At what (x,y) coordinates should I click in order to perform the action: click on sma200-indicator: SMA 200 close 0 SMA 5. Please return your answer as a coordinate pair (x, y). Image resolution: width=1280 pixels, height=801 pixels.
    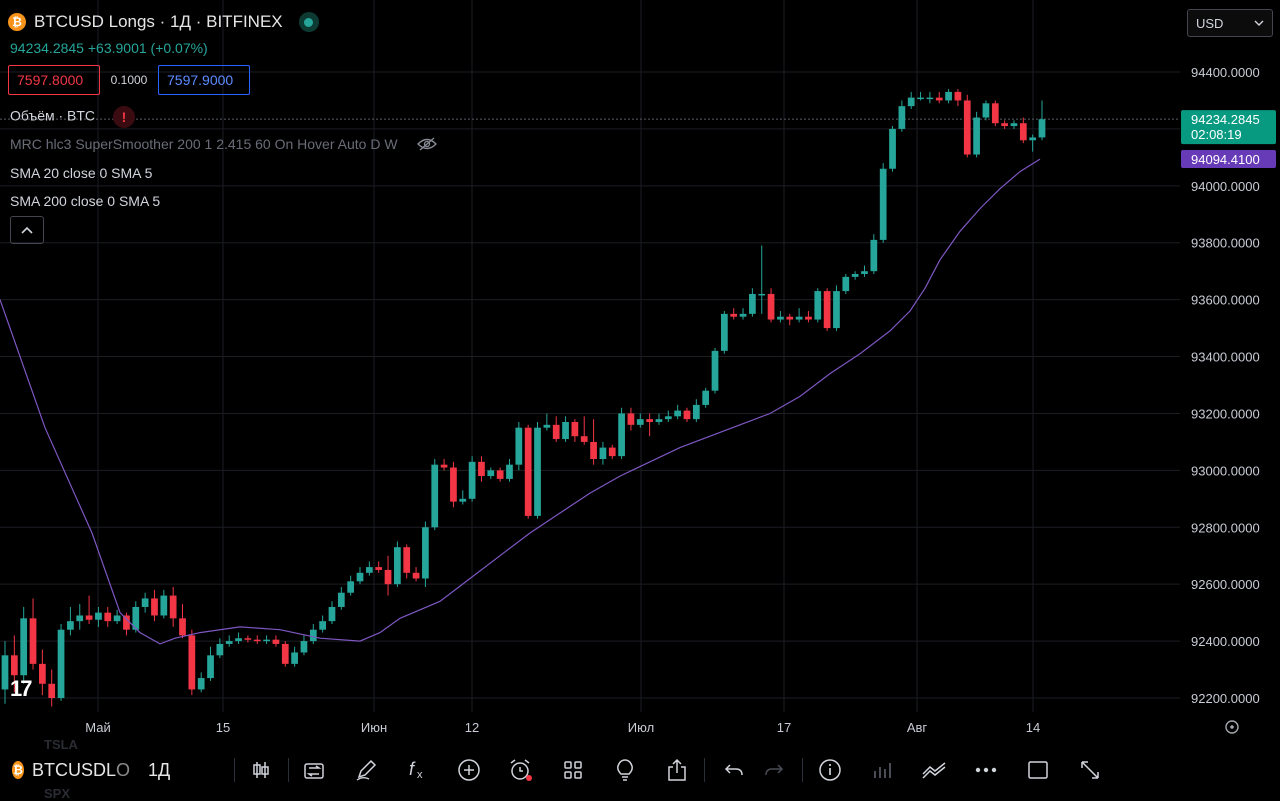
    Looking at the image, I should click on (85, 201).